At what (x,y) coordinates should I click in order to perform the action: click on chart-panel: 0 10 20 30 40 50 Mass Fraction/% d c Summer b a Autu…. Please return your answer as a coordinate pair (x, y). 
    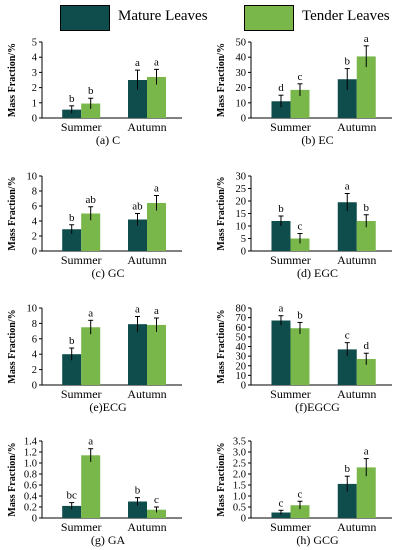
    Looking at the image, I should click on (304, 90).